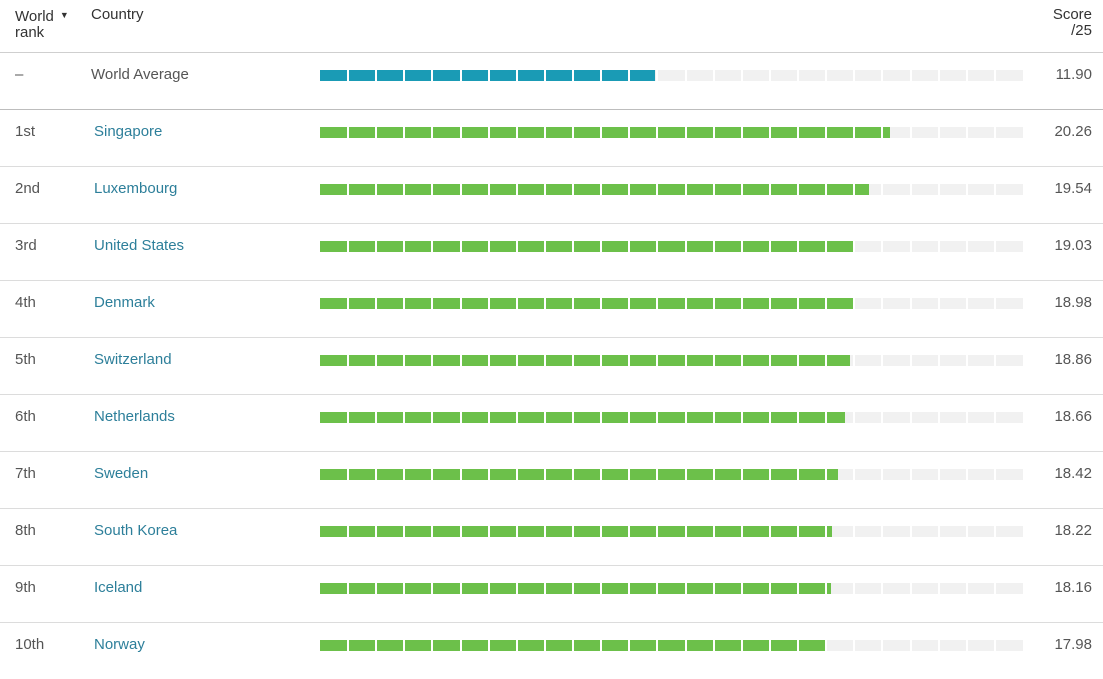 This screenshot has height=679, width=1103. Describe the element at coordinates (30, 32) in the screenshot. I see `rank-header-line2: rank` at that location.